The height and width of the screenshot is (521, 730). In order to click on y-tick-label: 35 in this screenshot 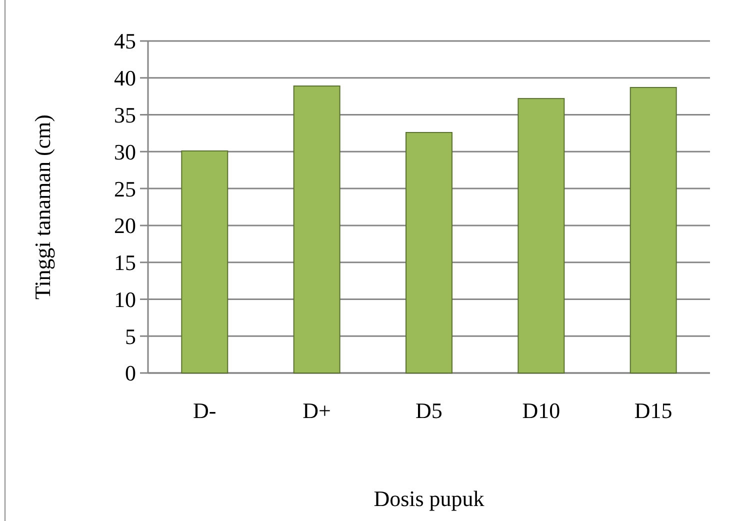, I will do `click(125, 115)`.